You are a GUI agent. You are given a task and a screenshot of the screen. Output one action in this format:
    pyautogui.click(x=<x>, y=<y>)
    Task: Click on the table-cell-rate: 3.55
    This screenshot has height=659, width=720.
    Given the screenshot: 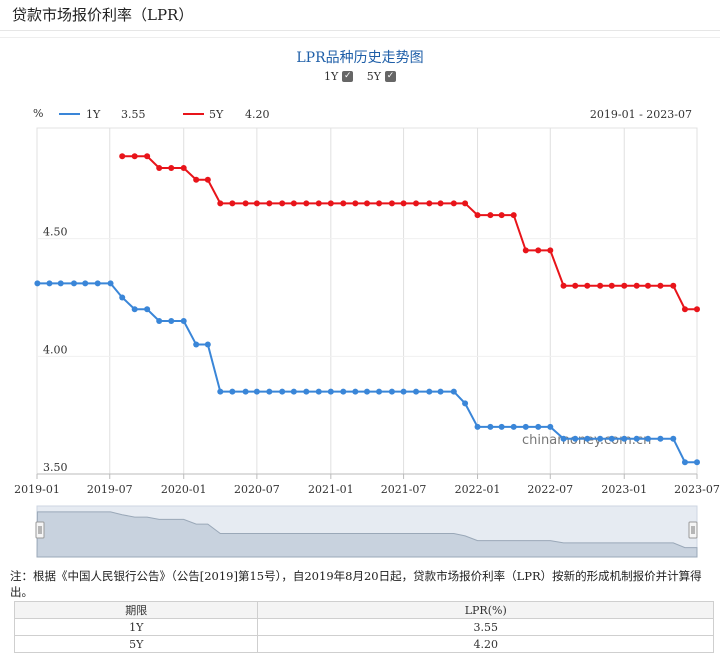 What is the action you would take?
    pyautogui.click(x=485, y=627)
    